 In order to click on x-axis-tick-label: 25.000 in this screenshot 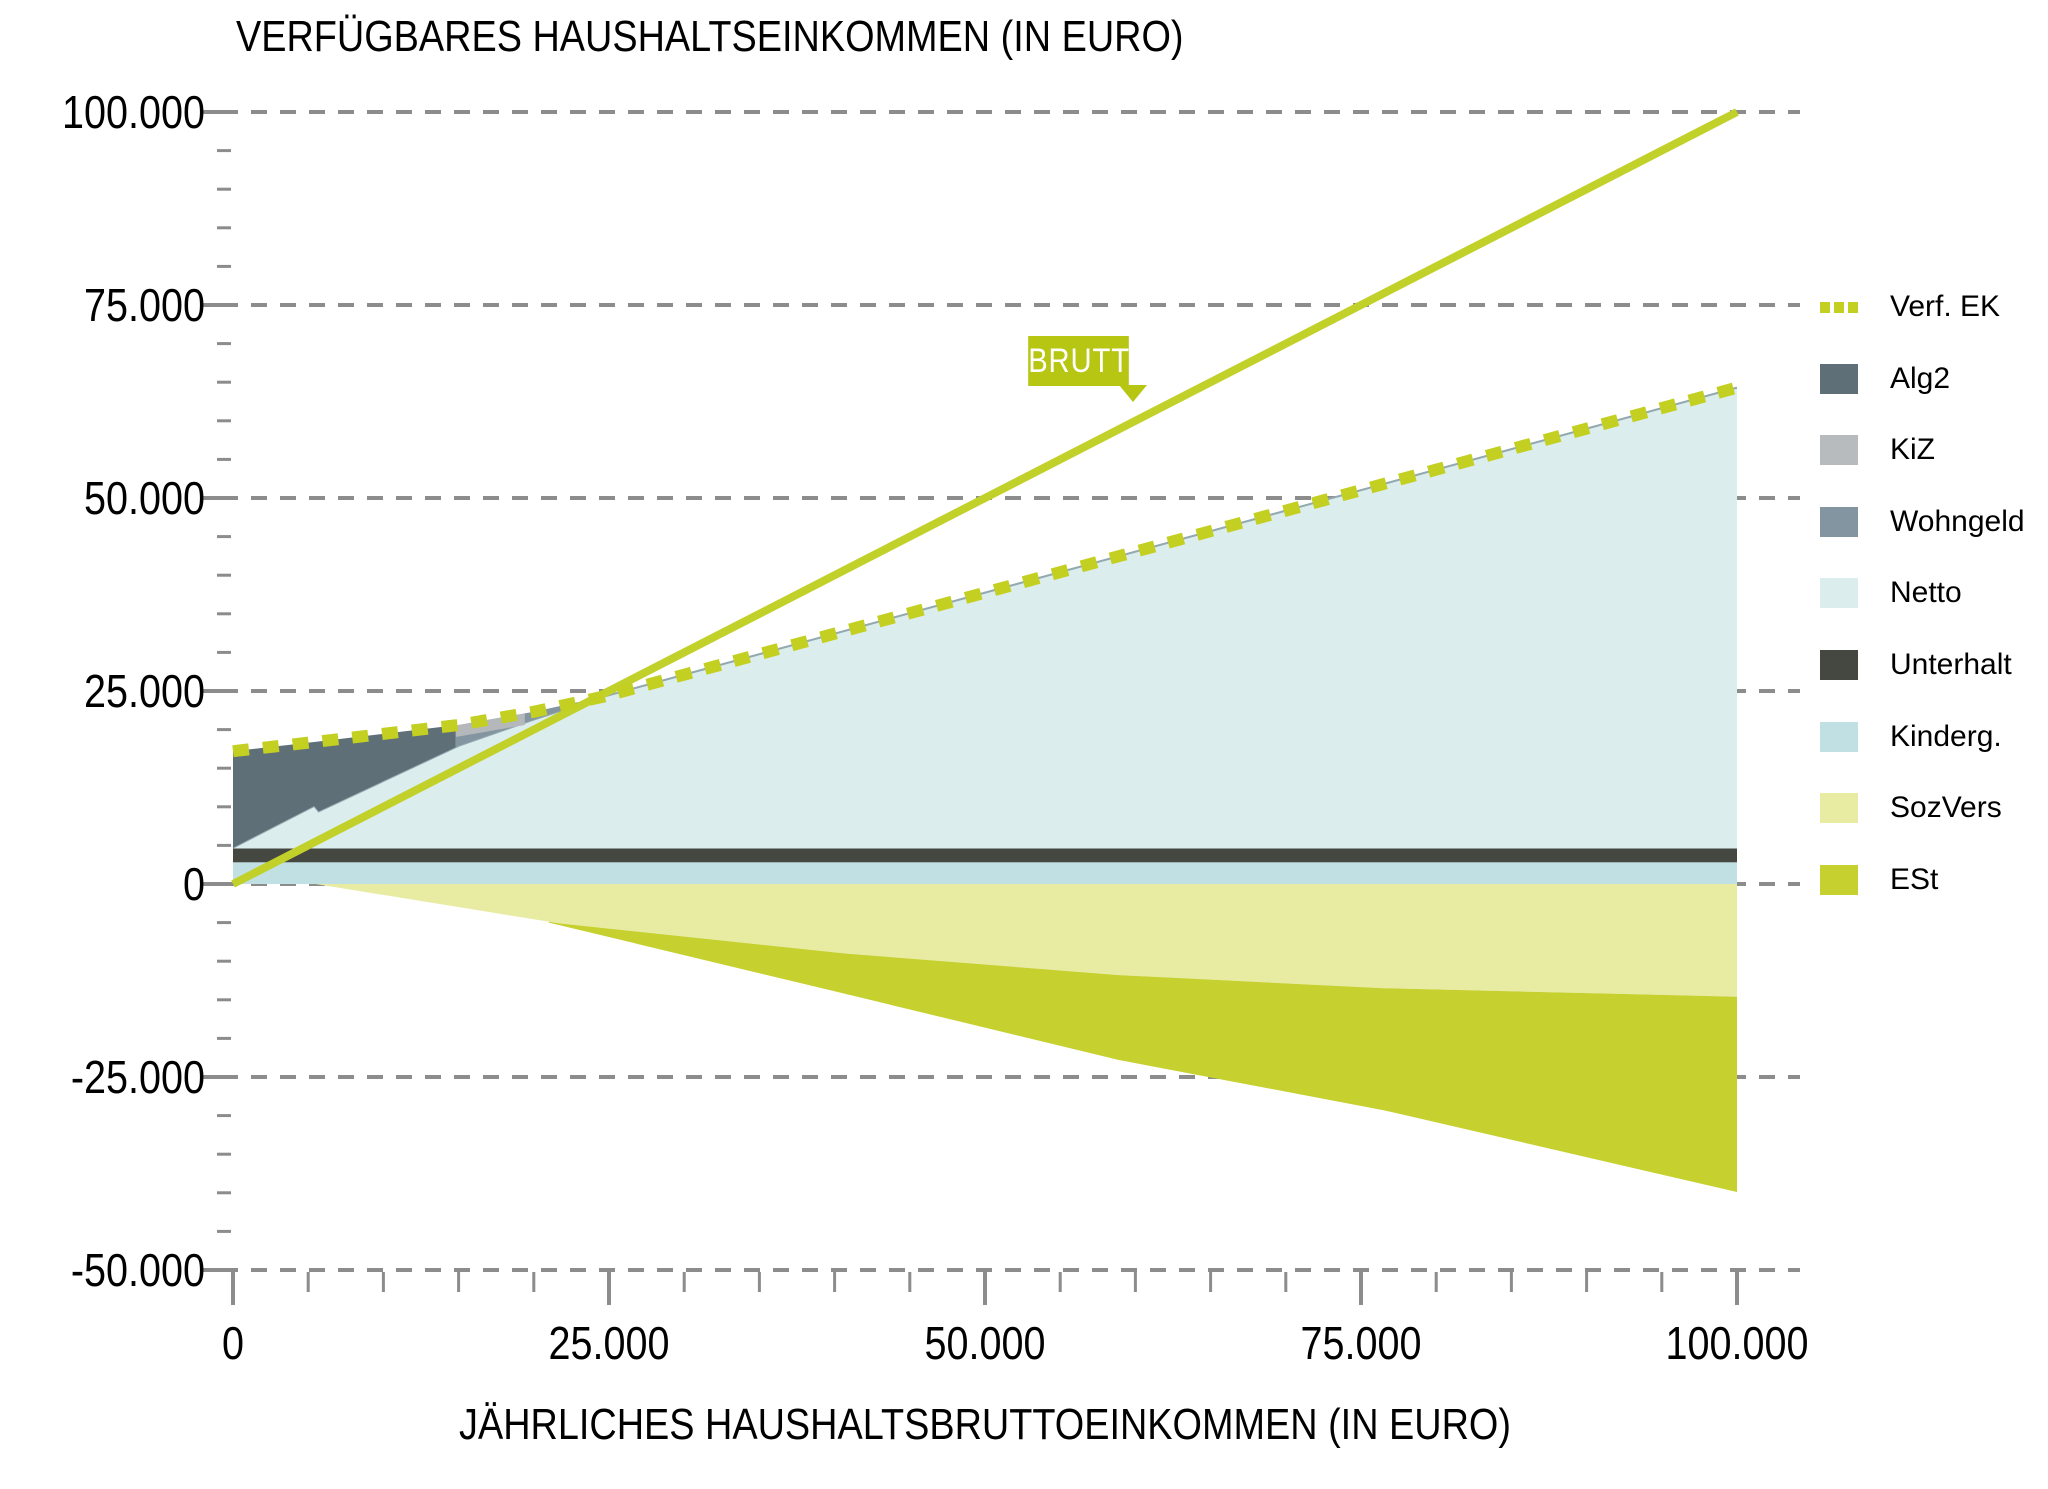, I will do `click(609, 1343)`.